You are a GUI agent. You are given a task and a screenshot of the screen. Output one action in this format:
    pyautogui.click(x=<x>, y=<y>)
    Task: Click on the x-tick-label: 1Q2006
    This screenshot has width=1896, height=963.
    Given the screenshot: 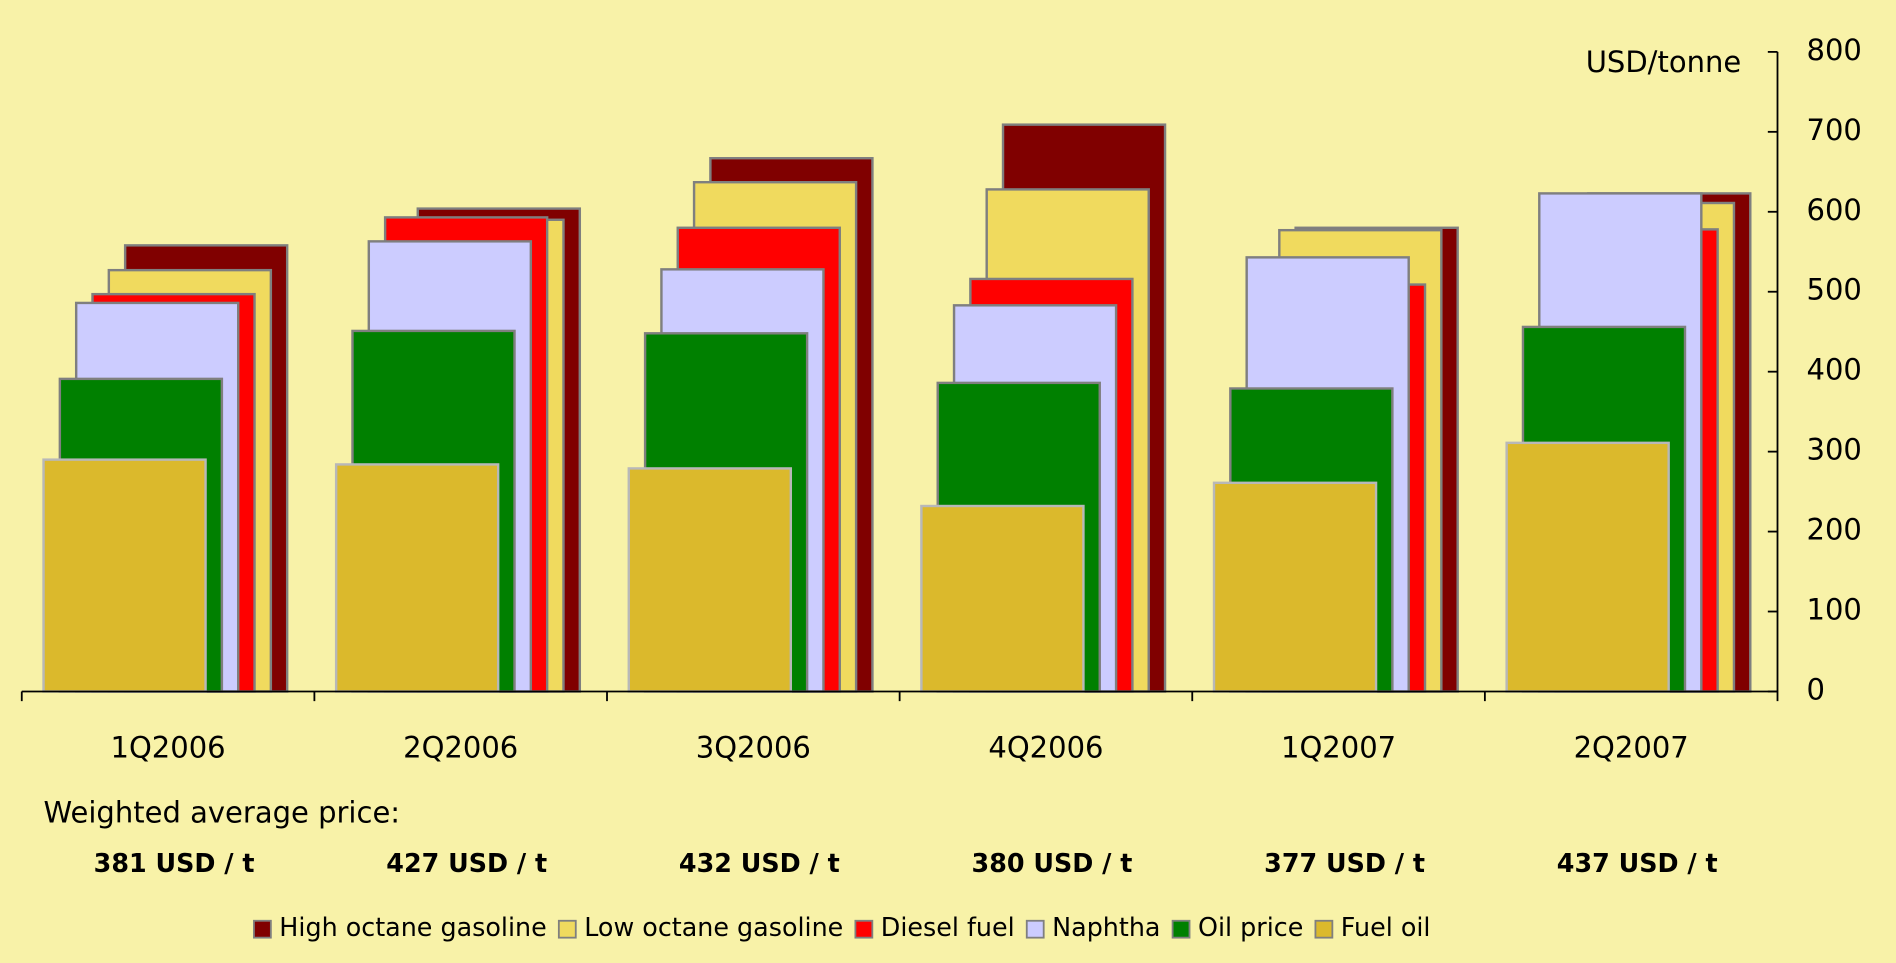 What is the action you would take?
    pyautogui.click(x=168, y=747)
    